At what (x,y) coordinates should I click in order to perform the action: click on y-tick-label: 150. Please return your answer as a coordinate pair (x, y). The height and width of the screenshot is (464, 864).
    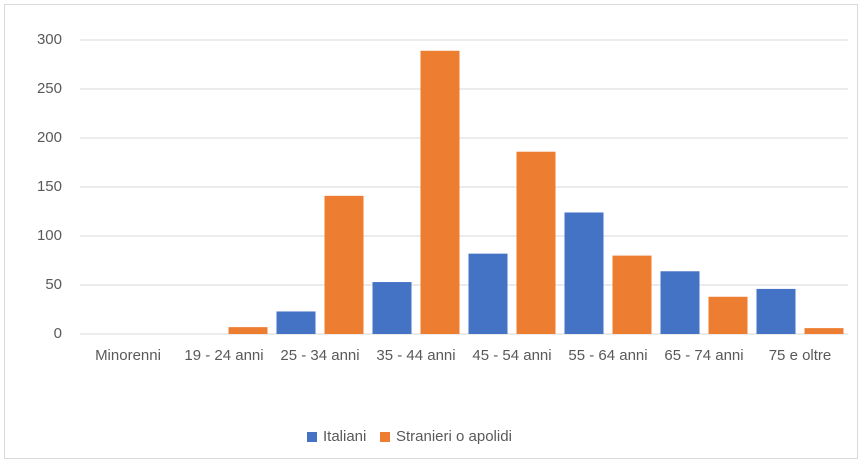
    Looking at the image, I should click on (49, 186).